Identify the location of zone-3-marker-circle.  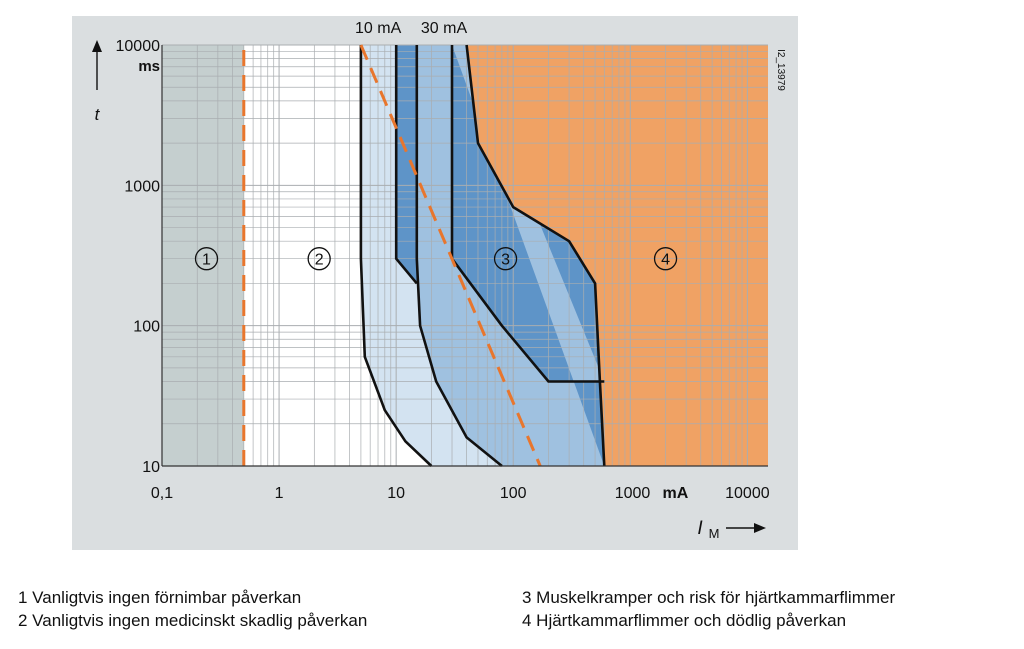
(505, 259).